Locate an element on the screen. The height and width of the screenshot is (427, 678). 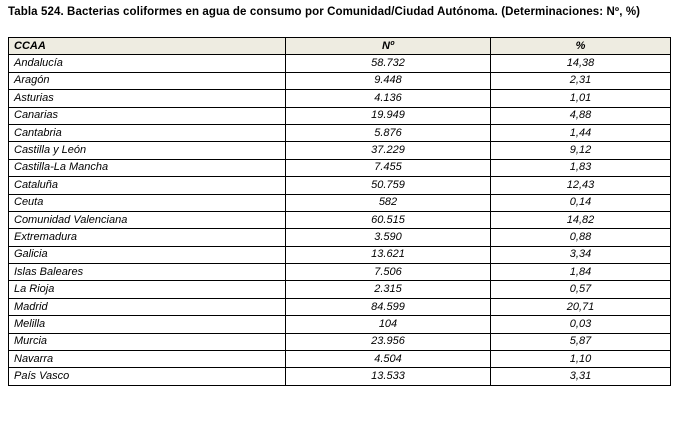
table-row: Comunidad Valenciana 60.515 14,82 is located at coordinates (339, 220).